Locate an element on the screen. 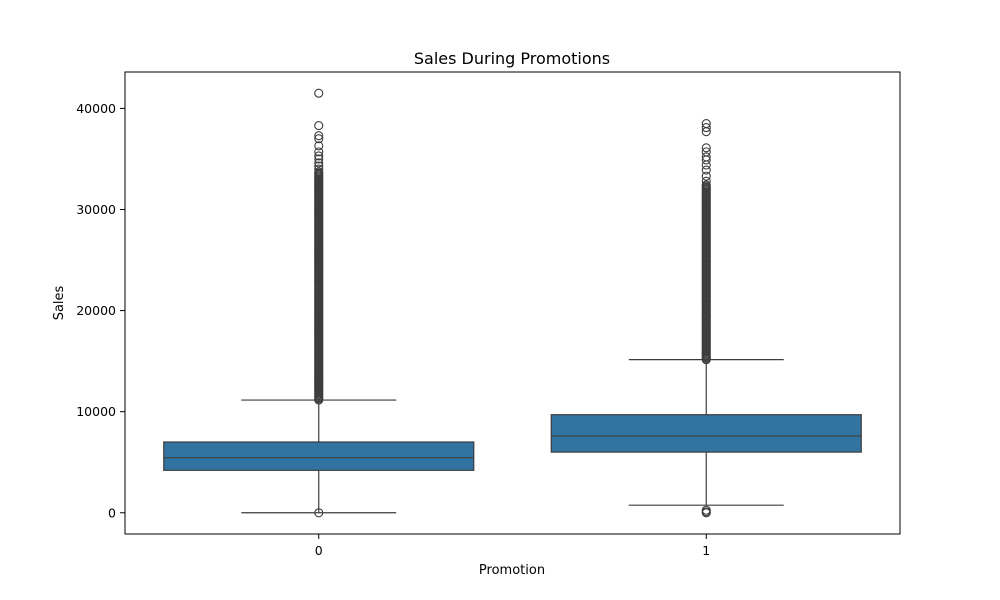 This screenshot has width=1000, height=600. y-tick-label: 40000 is located at coordinates (96, 108).